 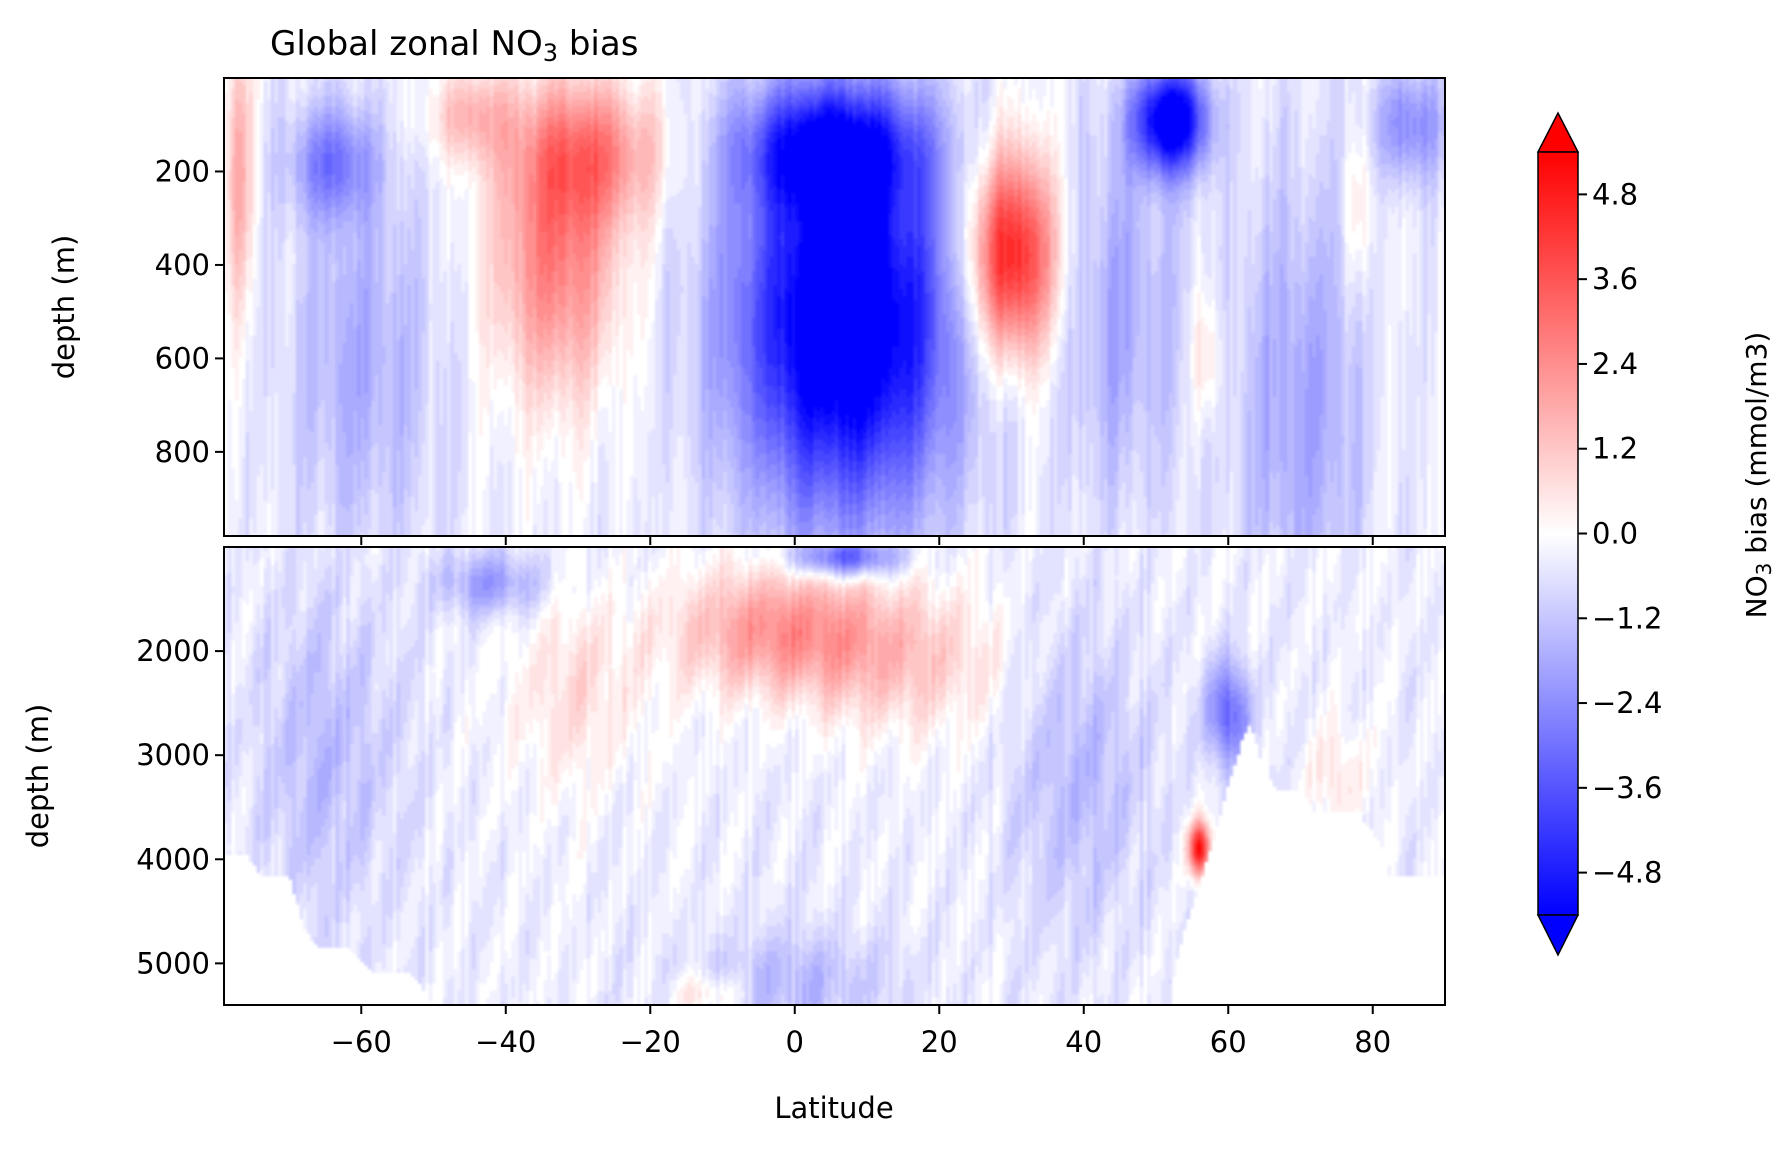 What do you see at coordinates (182, 452) in the screenshot?
I see `y-tick-label: 800` at bounding box center [182, 452].